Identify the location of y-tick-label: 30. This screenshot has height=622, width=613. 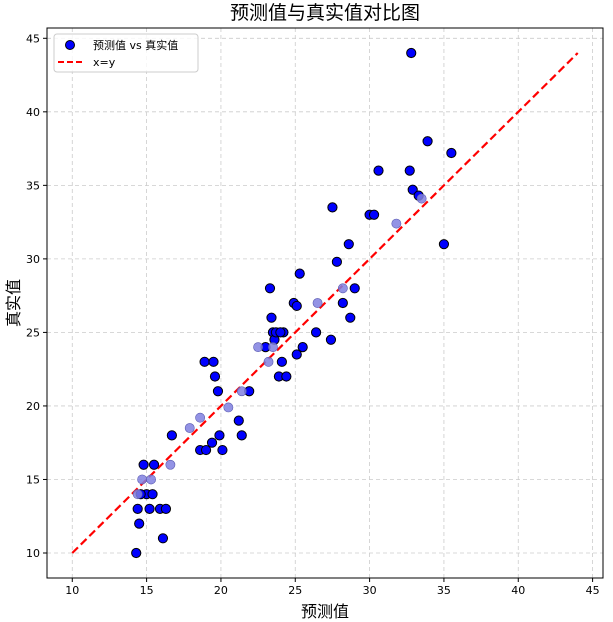
(33, 259).